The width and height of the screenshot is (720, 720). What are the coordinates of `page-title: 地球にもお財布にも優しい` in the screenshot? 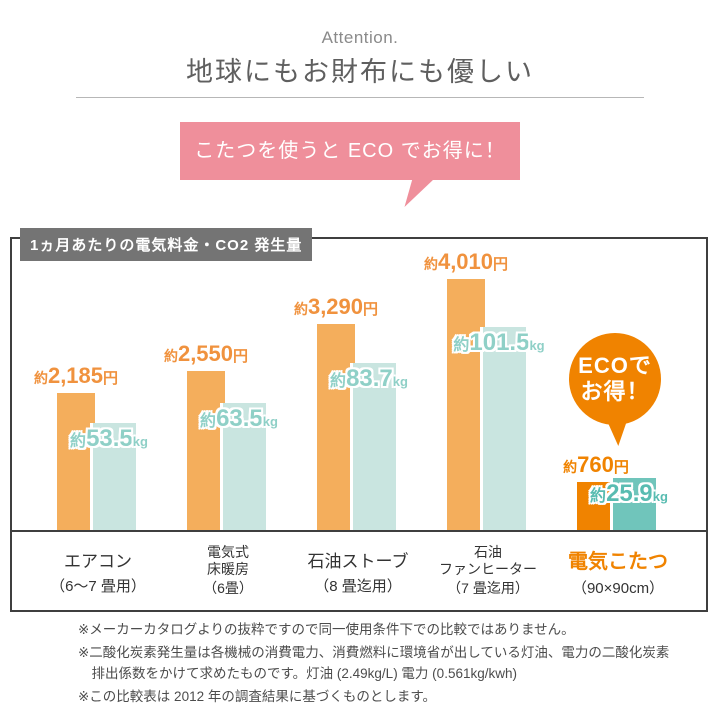 It's located at (360, 72).